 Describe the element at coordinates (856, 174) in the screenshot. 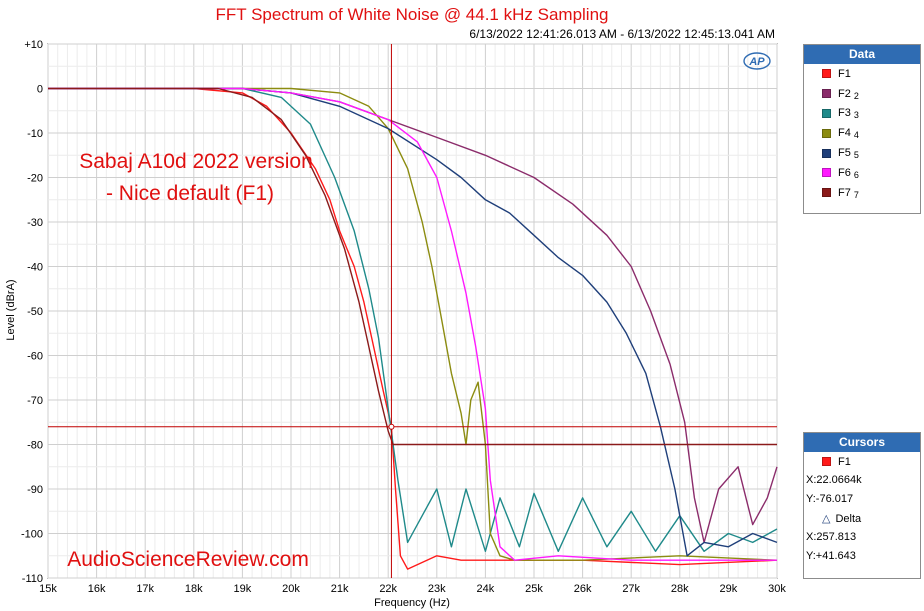

I see `legend-sublabel: 6` at that location.